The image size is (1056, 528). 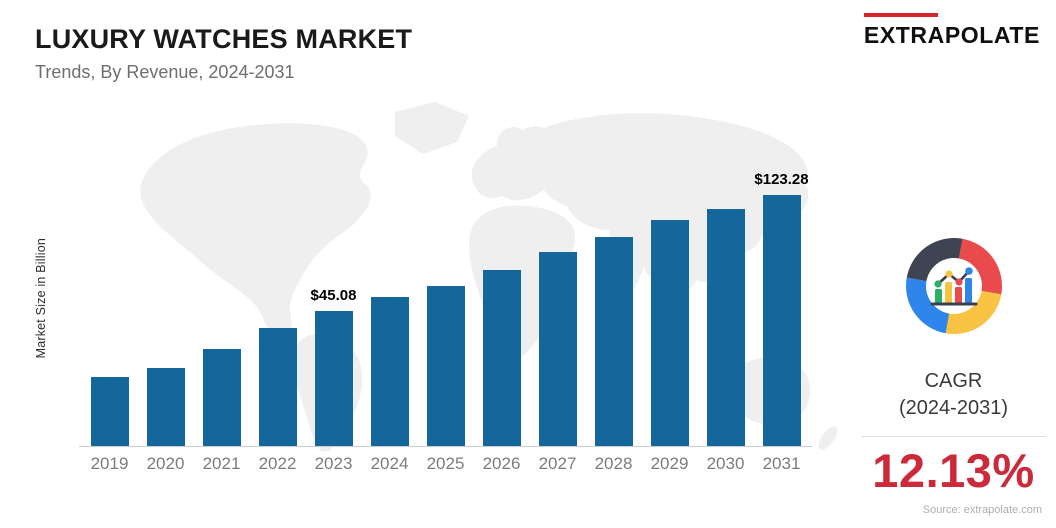 I want to click on bar-column-2026, so click(x=501, y=358).